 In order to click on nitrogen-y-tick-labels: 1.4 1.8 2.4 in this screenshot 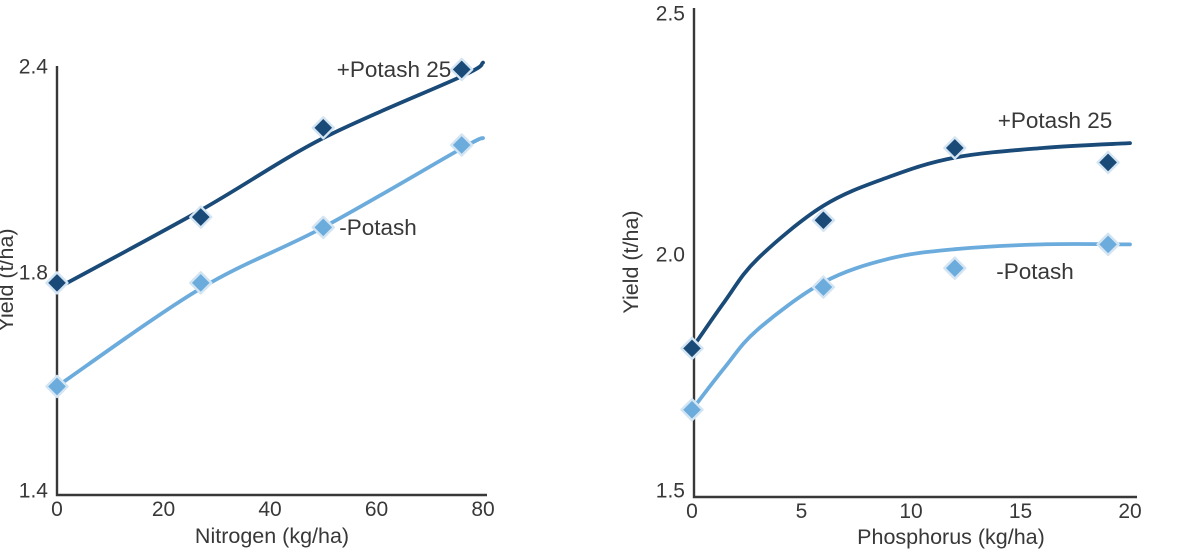, I will do `click(34, 279)`.